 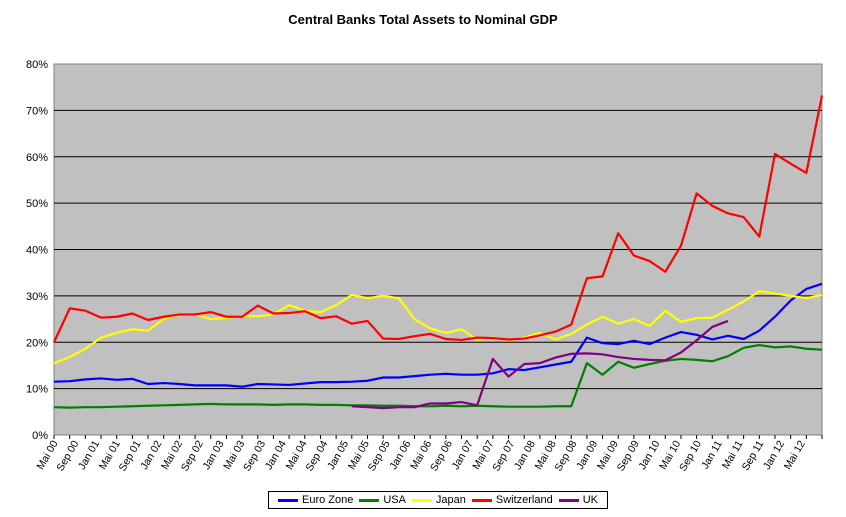 What do you see at coordinates (37, 65) in the screenshot?
I see `y-tick-label: 80%` at bounding box center [37, 65].